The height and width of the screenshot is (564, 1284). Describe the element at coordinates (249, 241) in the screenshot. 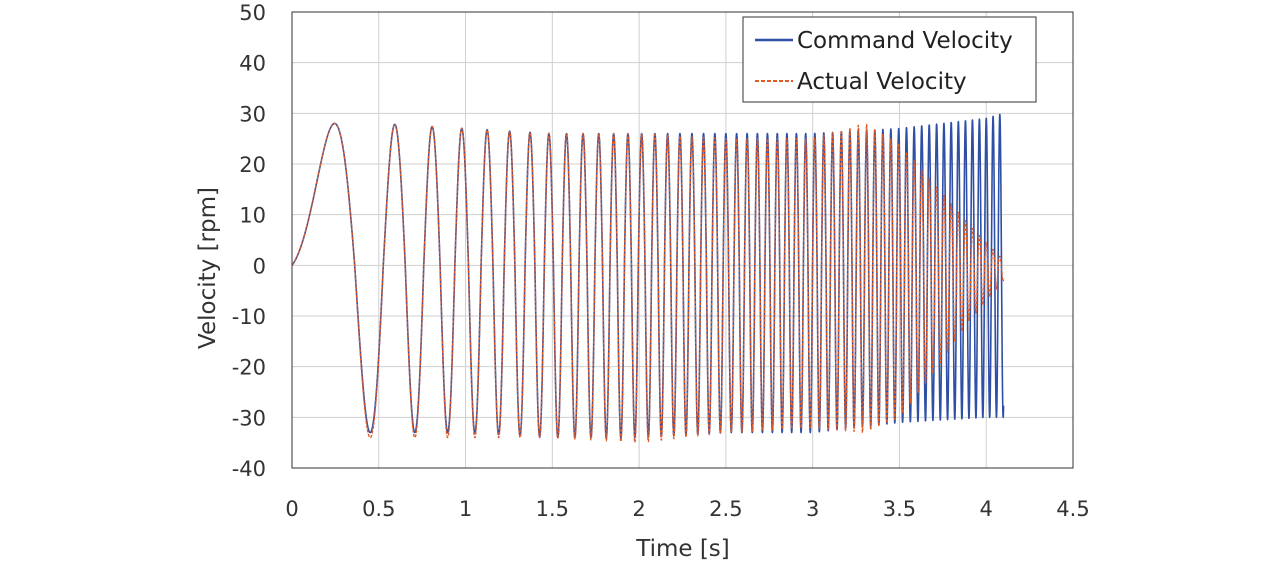

I see `y-tick-labels: 50 40 30 20 10 0 -10 -20 -30 -40` at that location.